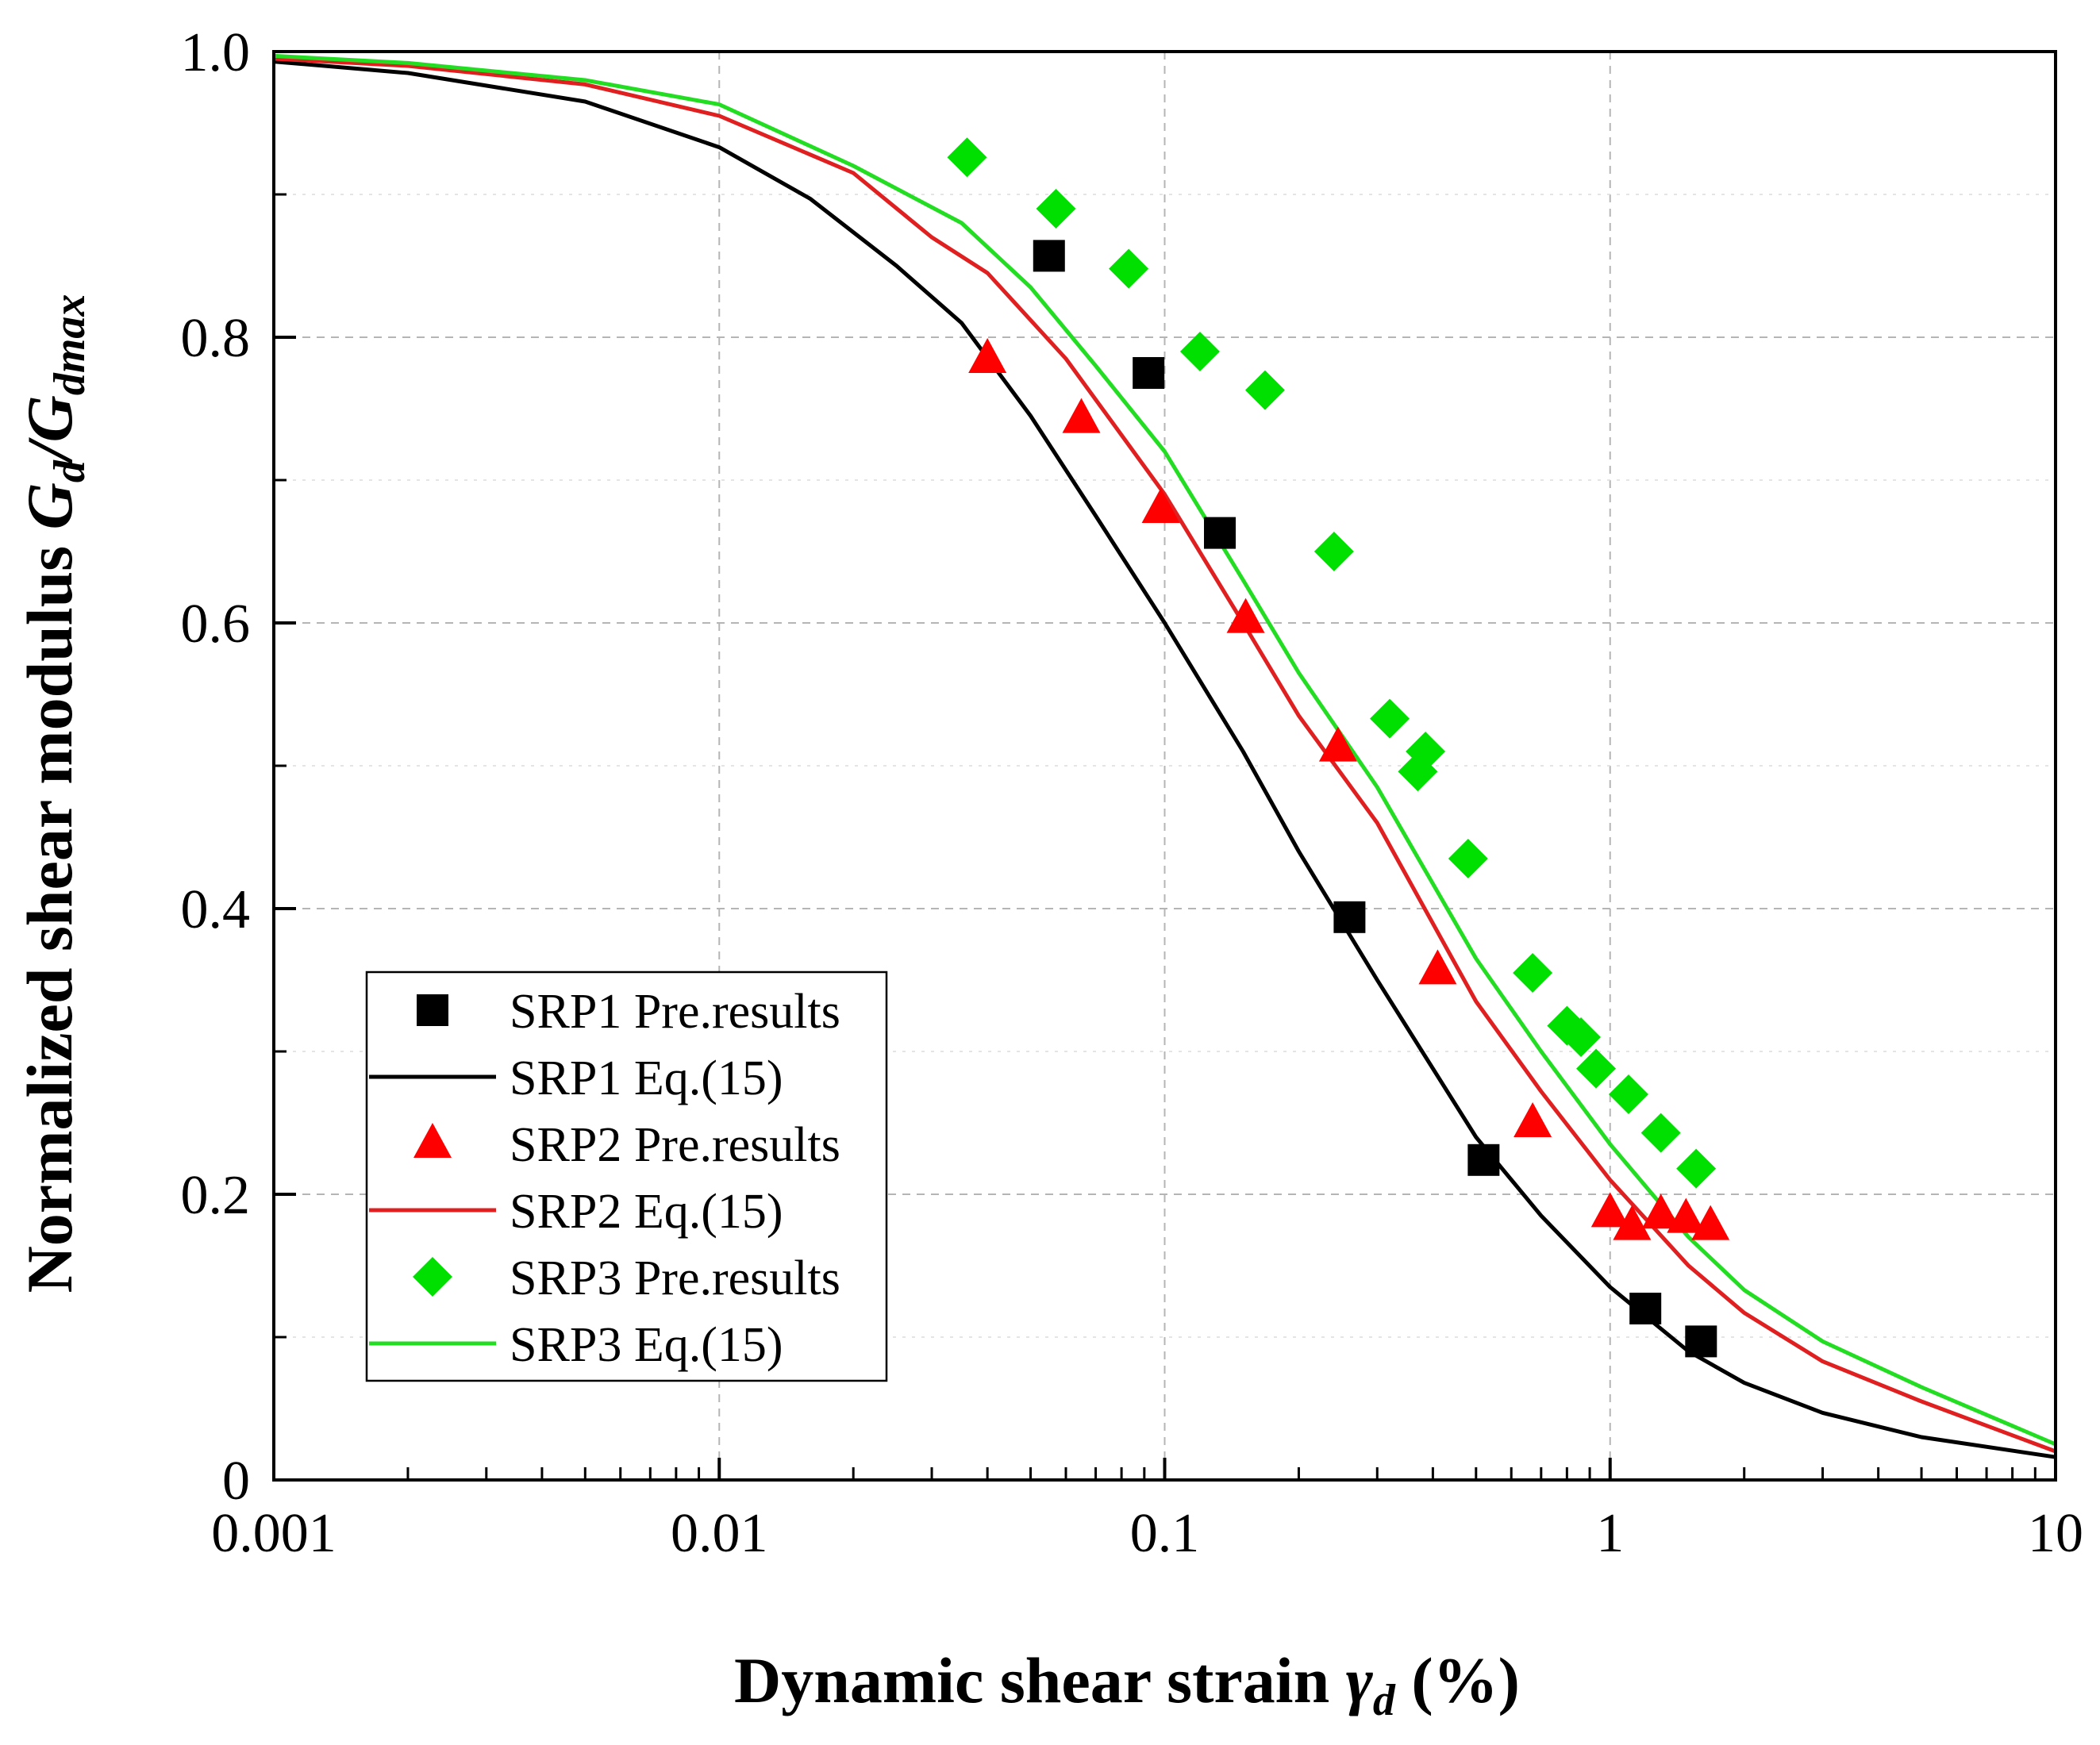  I want to click on x-tick-label: 0.1, so click(1165, 1534).